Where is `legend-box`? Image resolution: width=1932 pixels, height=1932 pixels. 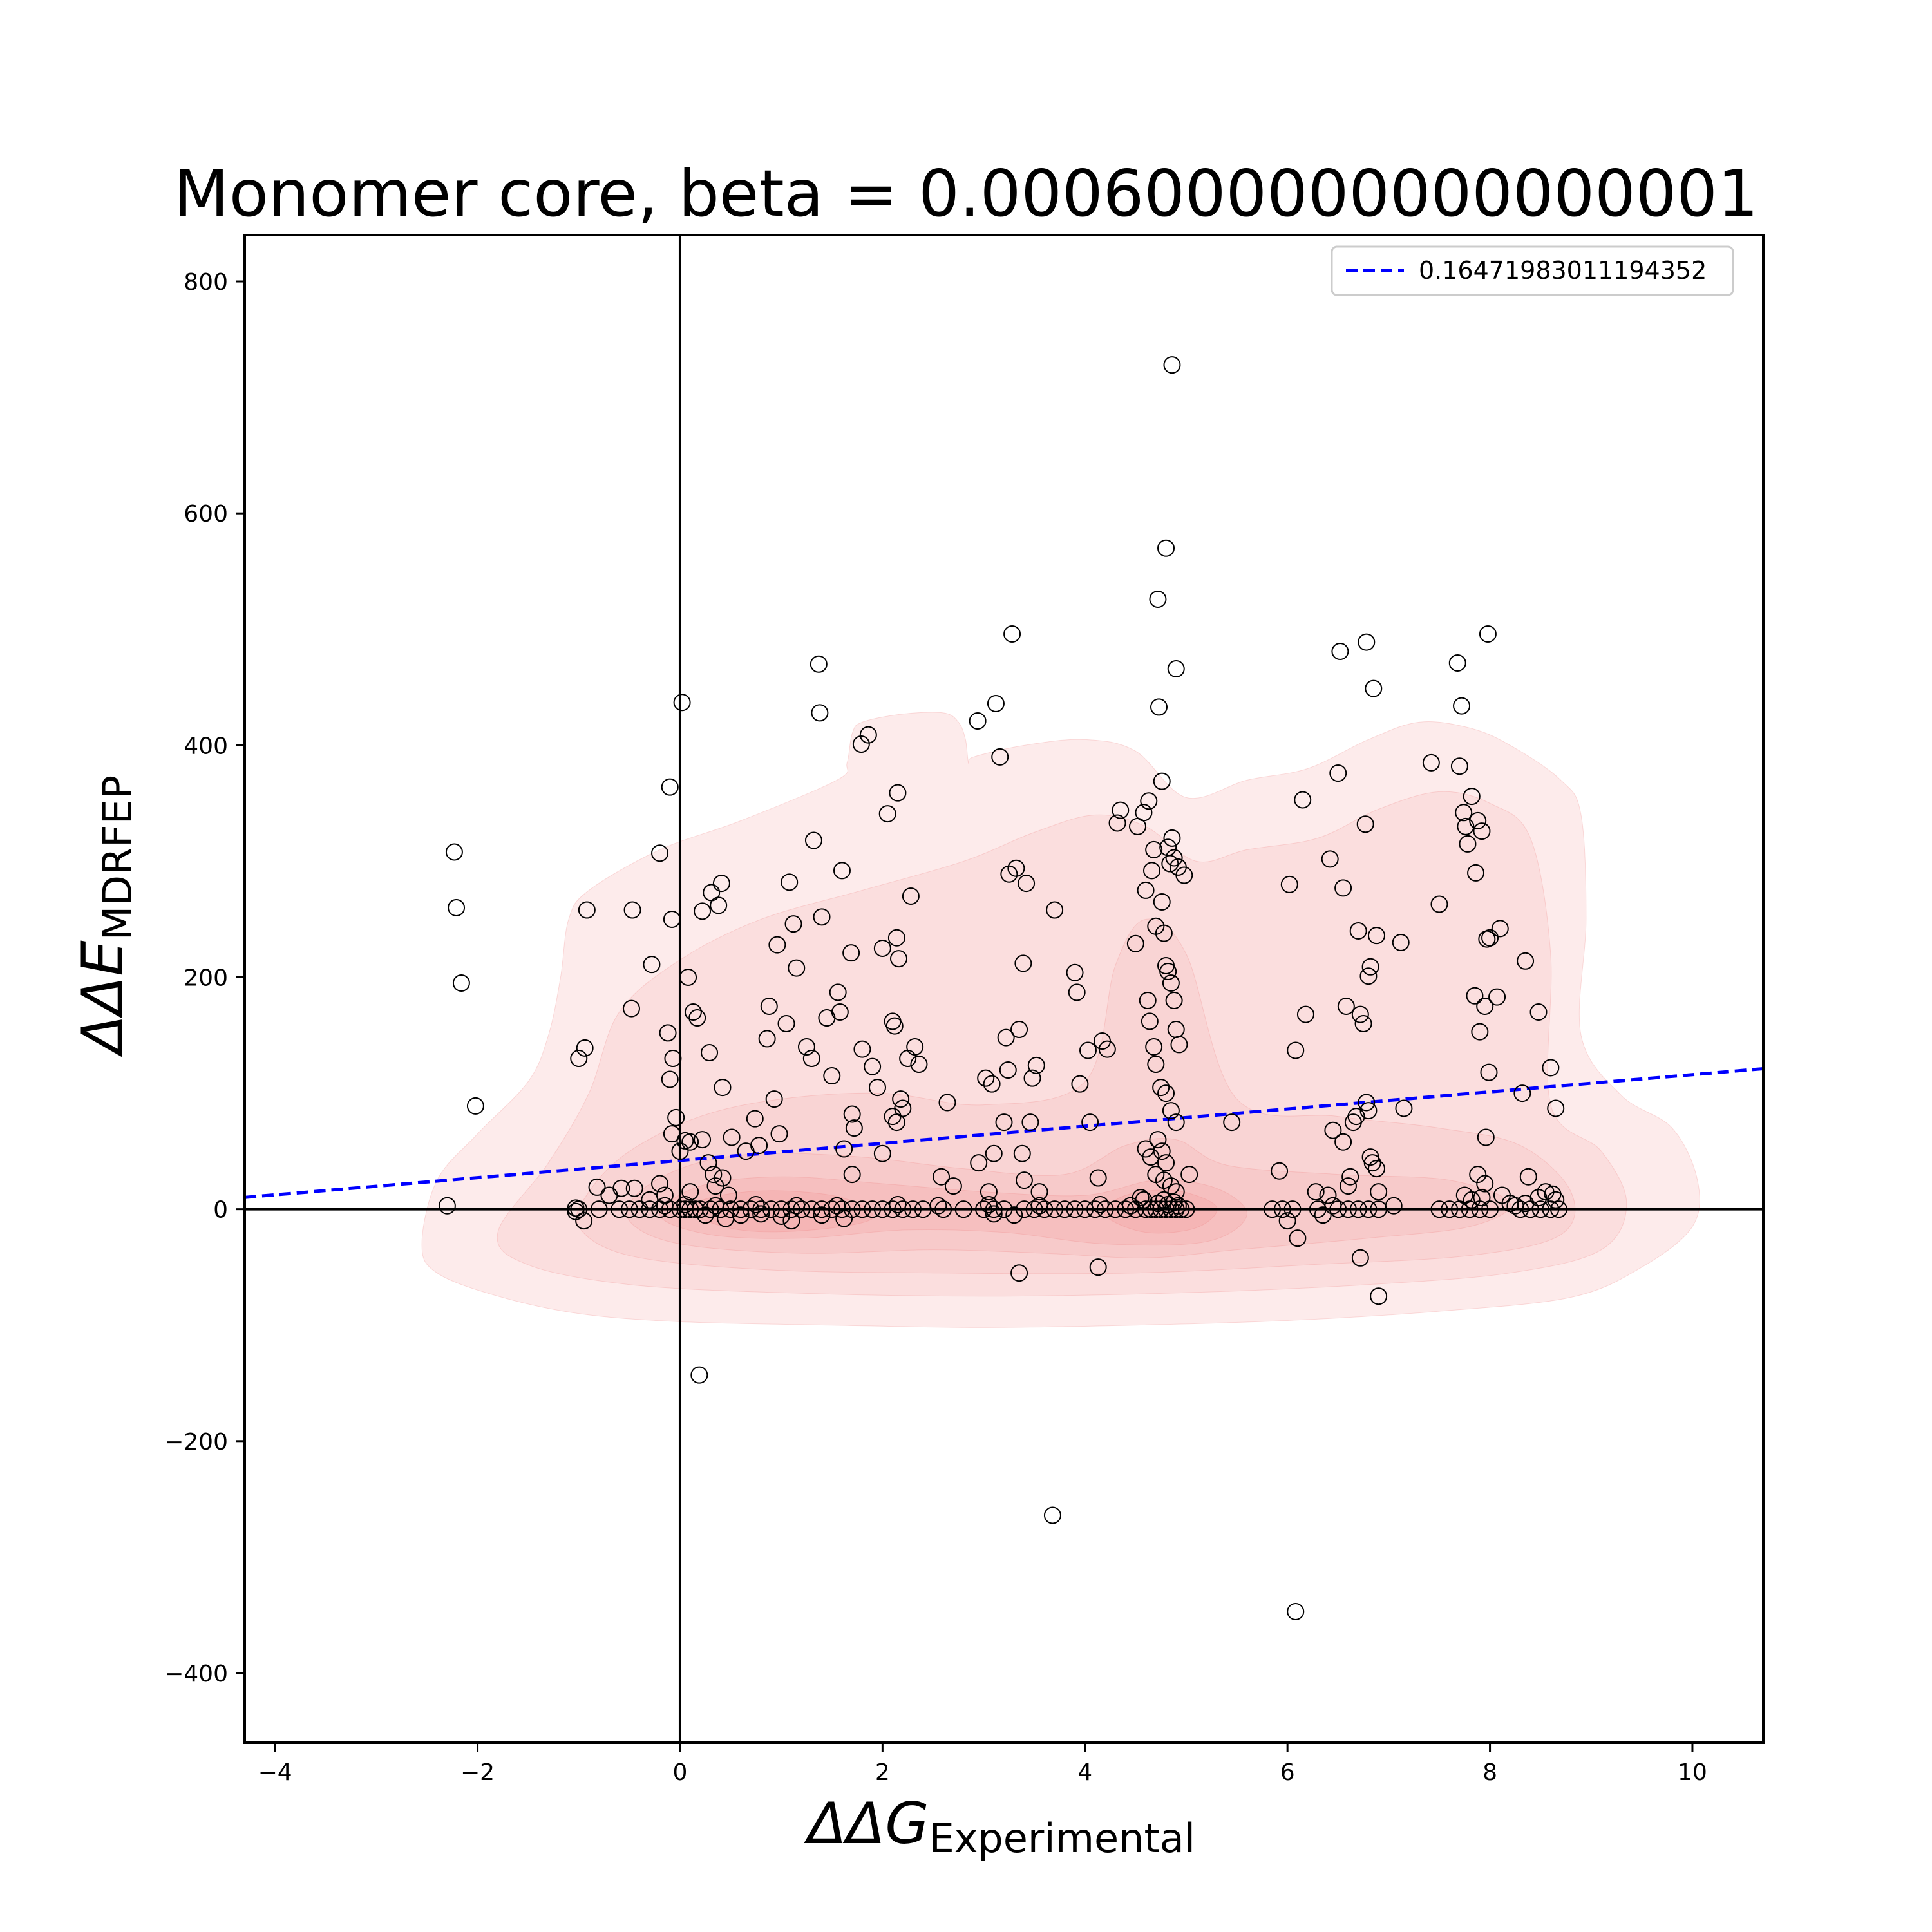 legend-box is located at coordinates (1533, 270).